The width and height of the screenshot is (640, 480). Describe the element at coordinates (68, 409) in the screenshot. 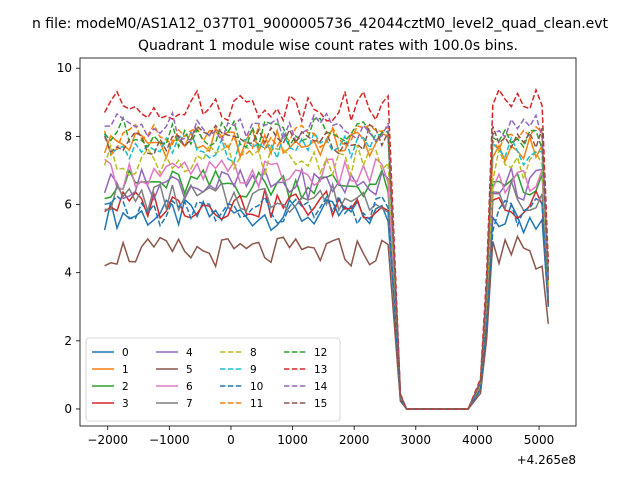

I see `y-tick-label: 0` at that location.